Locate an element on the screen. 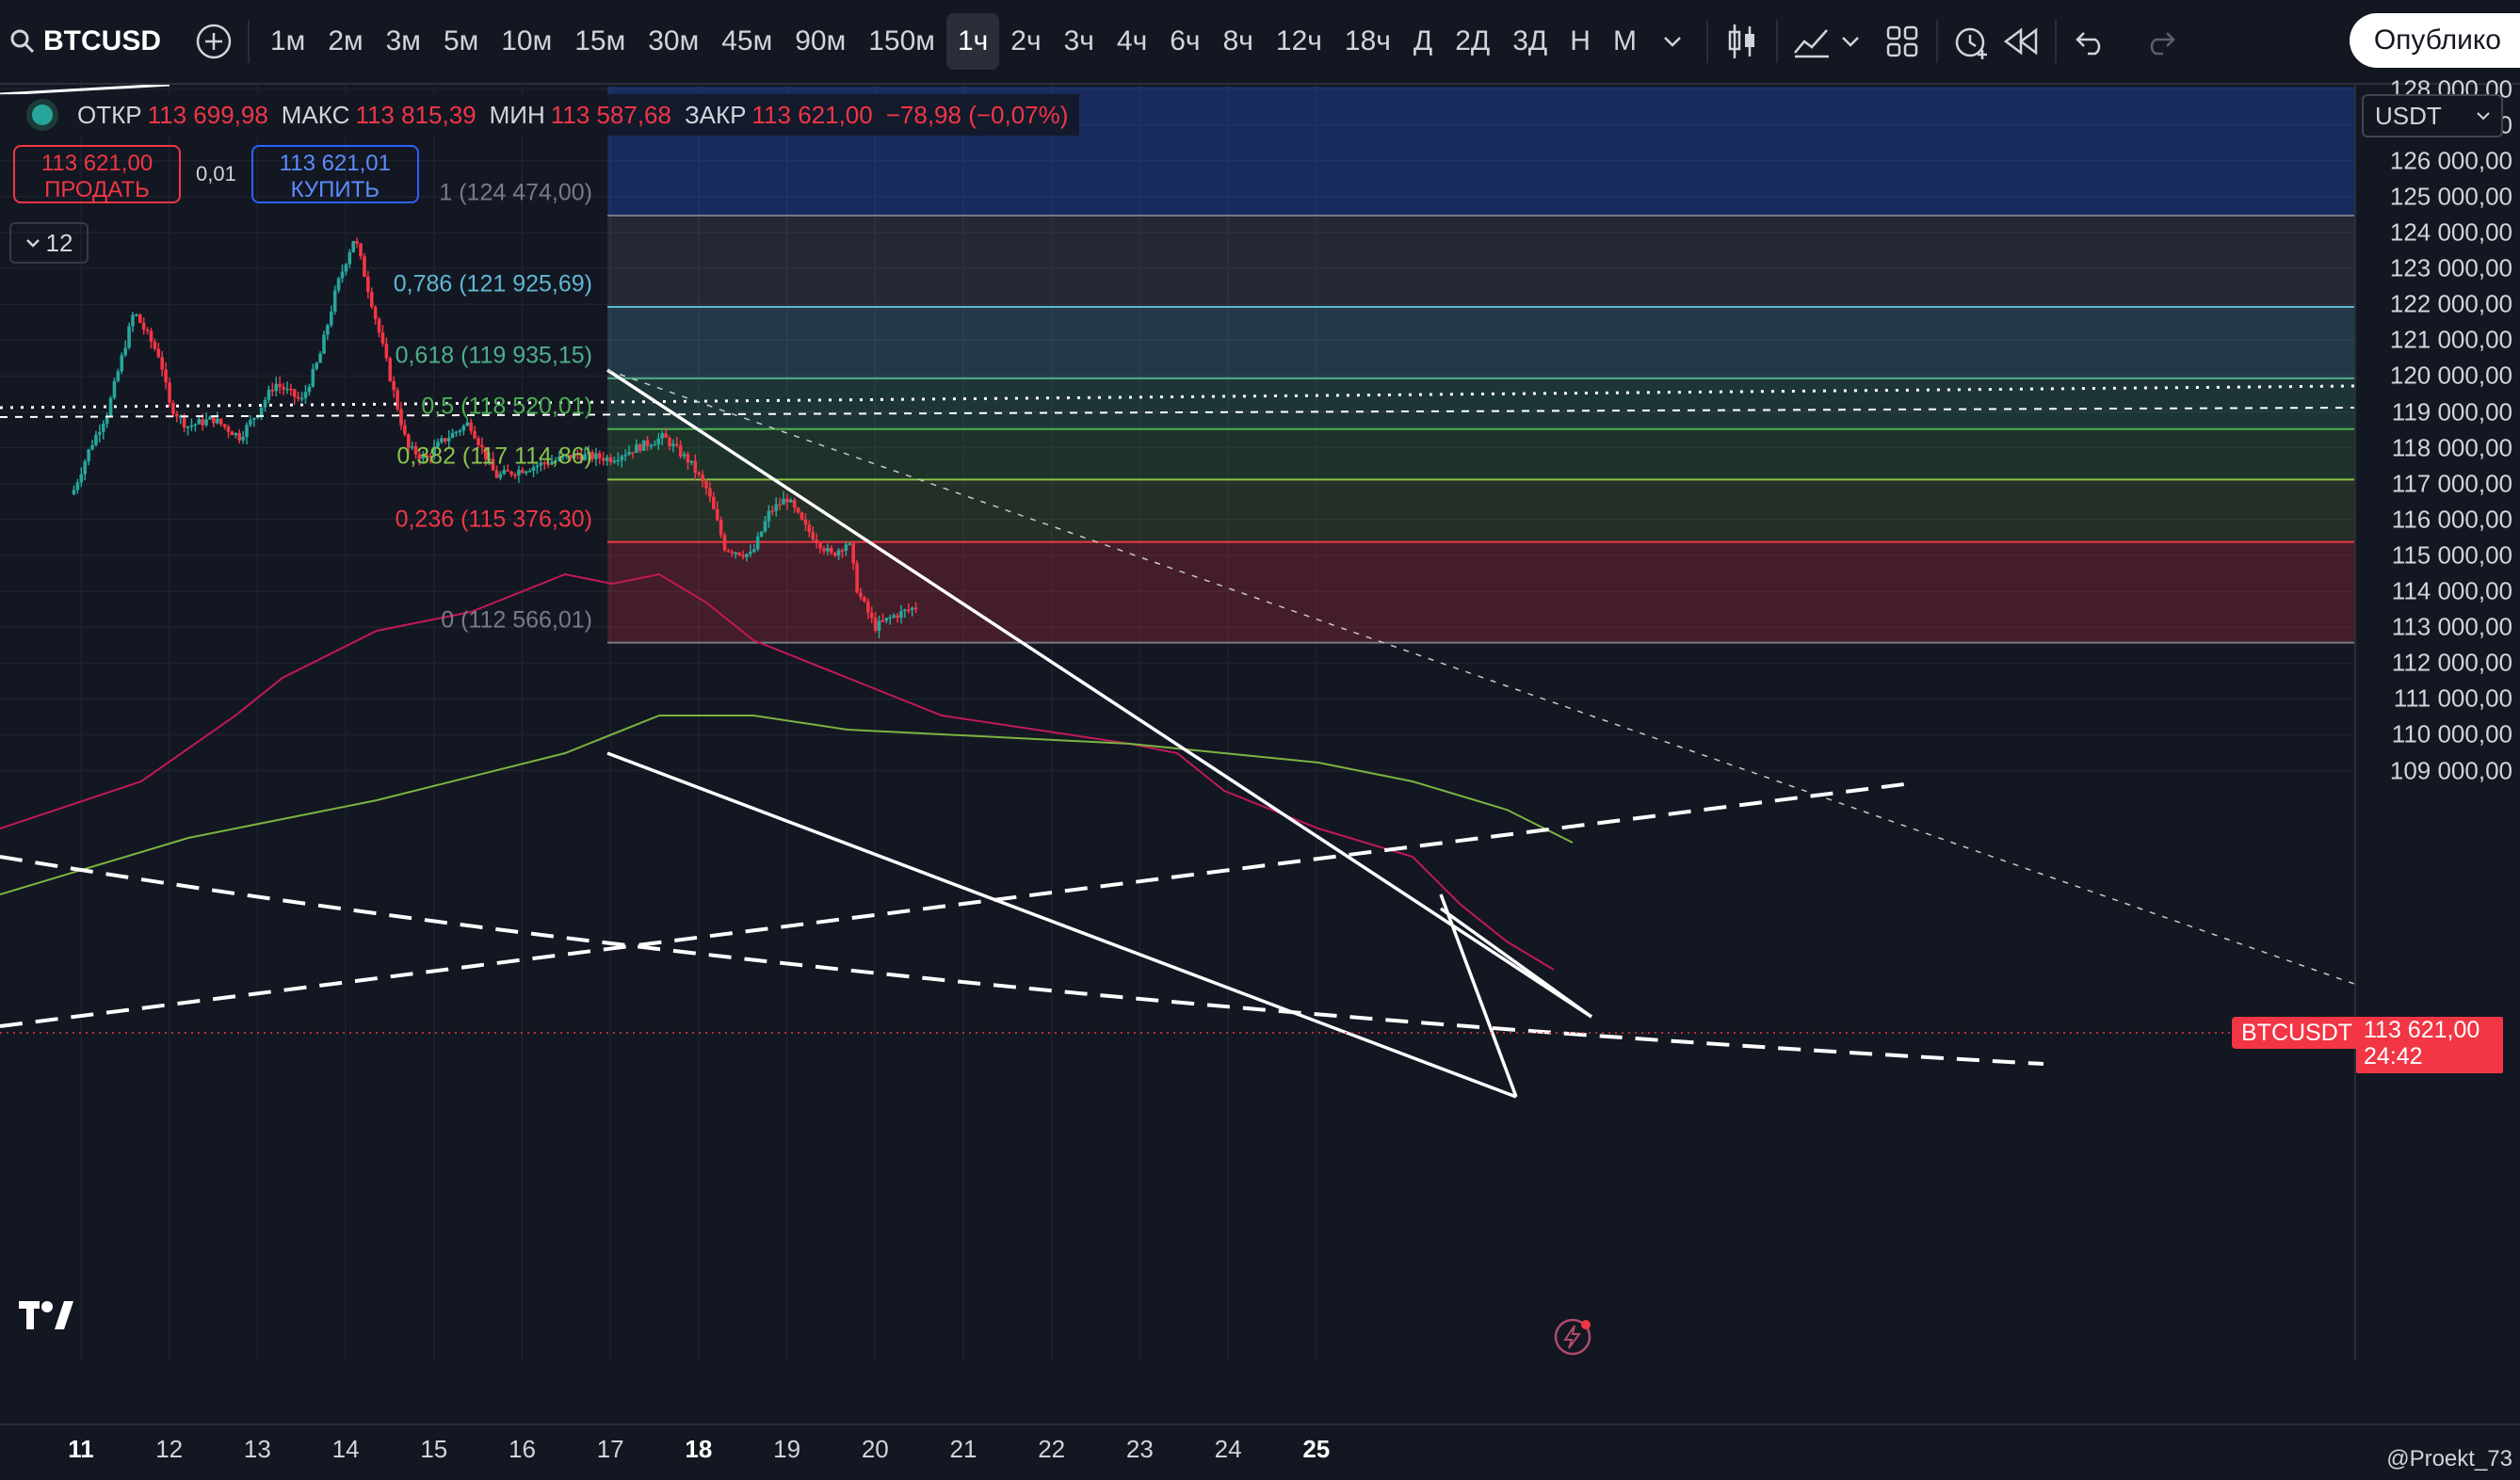  interval-19: 2Д is located at coordinates (1473, 40).